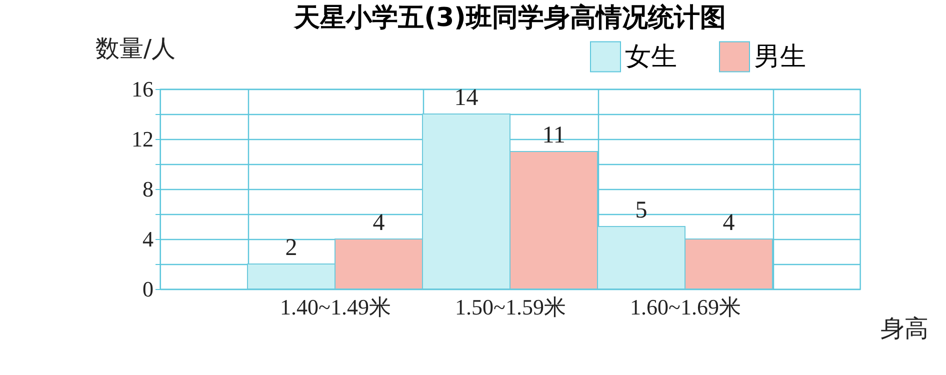 This screenshot has height=375, width=946. Describe the element at coordinates (335, 307) in the screenshot. I see `x-tick-label: 1.40~1.49米` at that location.